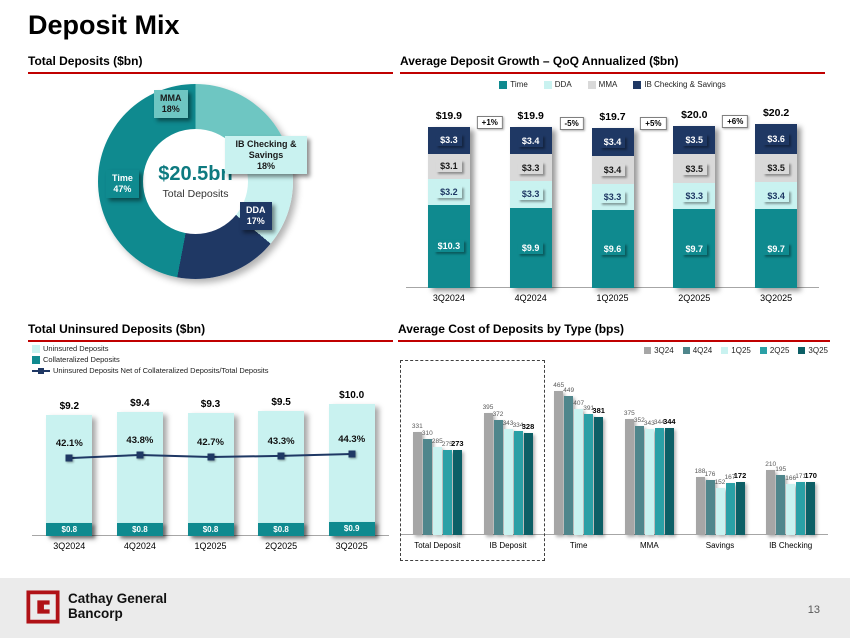 This screenshot has height=638, width=850. I want to click on cost-value-label: 170, so click(810, 476).